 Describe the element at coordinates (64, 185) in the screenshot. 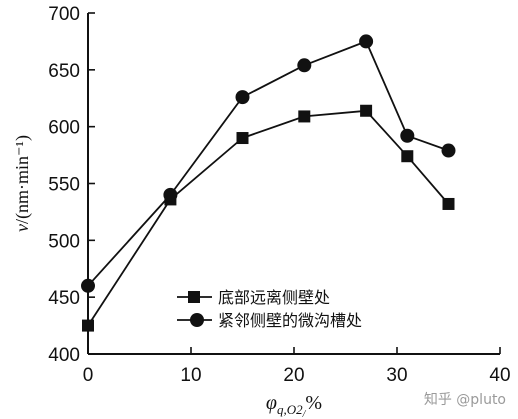

I see `y-tick-label: 550` at that location.